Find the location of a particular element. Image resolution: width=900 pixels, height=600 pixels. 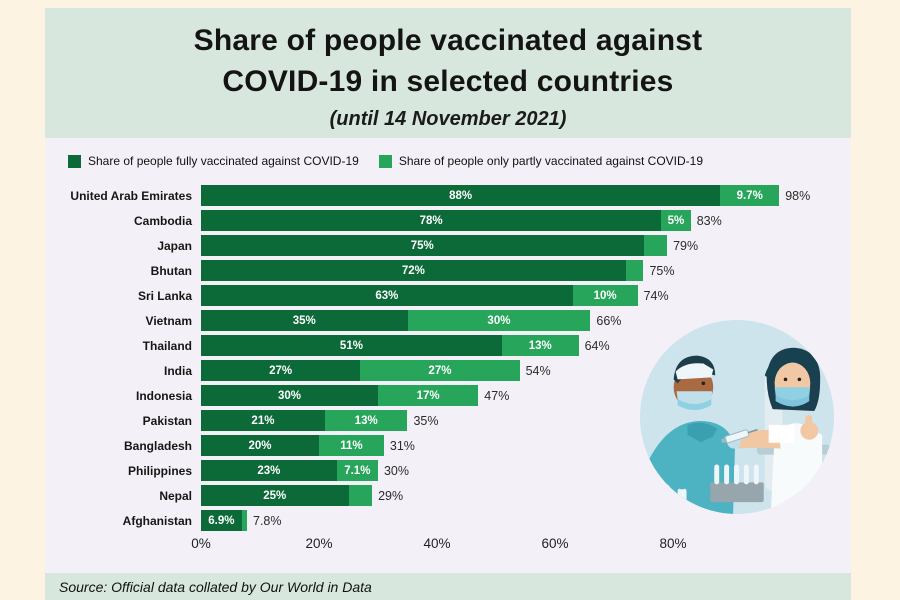

bar-row: Thailand 51% 13% 64% is located at coordinates (448, 345).